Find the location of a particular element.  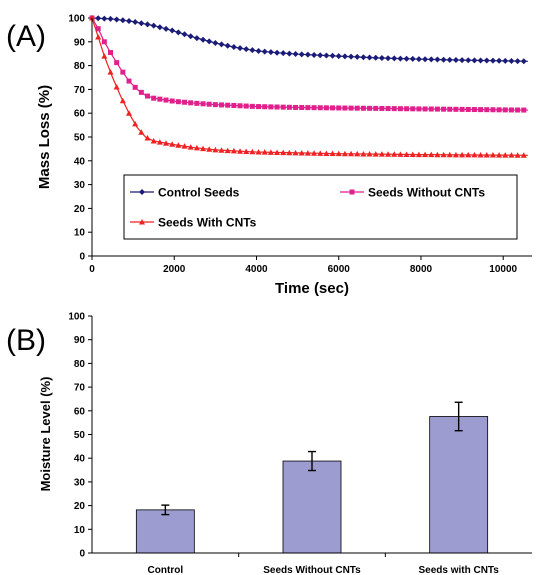

legend-label: Seeds With CNTs is located at coordinates (207, 223).